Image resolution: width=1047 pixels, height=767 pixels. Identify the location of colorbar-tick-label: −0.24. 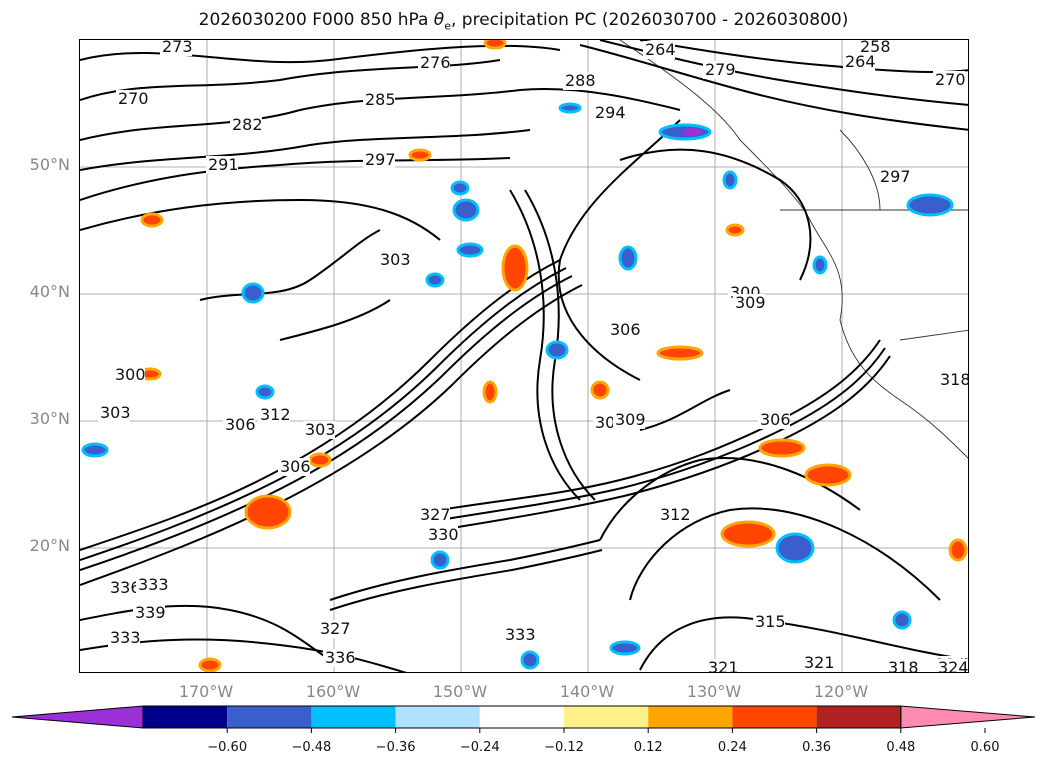
(479, 747).